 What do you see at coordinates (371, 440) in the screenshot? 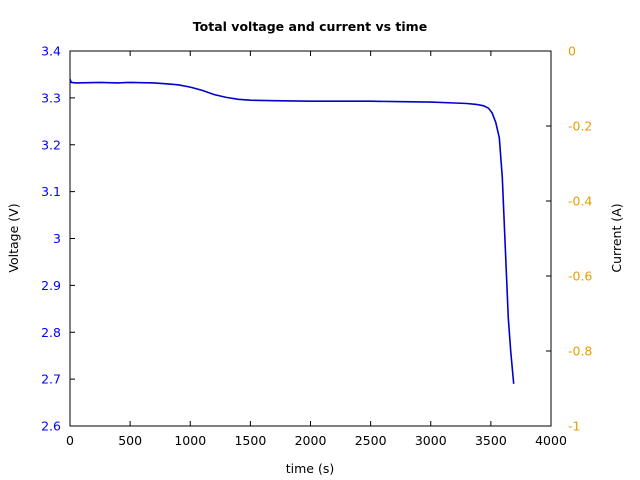
I see `x-tick-label: 2500` at bounding box center [371, 440].